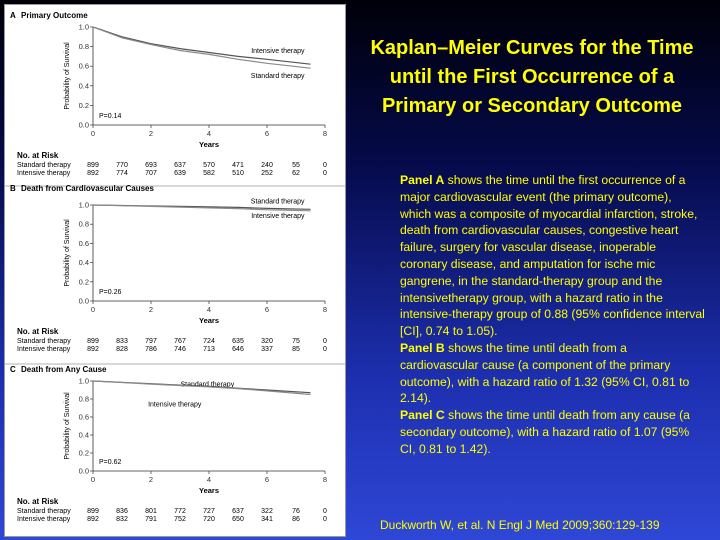  What do you see at coordinates (267, 349) in the screenshot?
I see `panel-b-risk-value: 337` at bounding box center [267, 349].